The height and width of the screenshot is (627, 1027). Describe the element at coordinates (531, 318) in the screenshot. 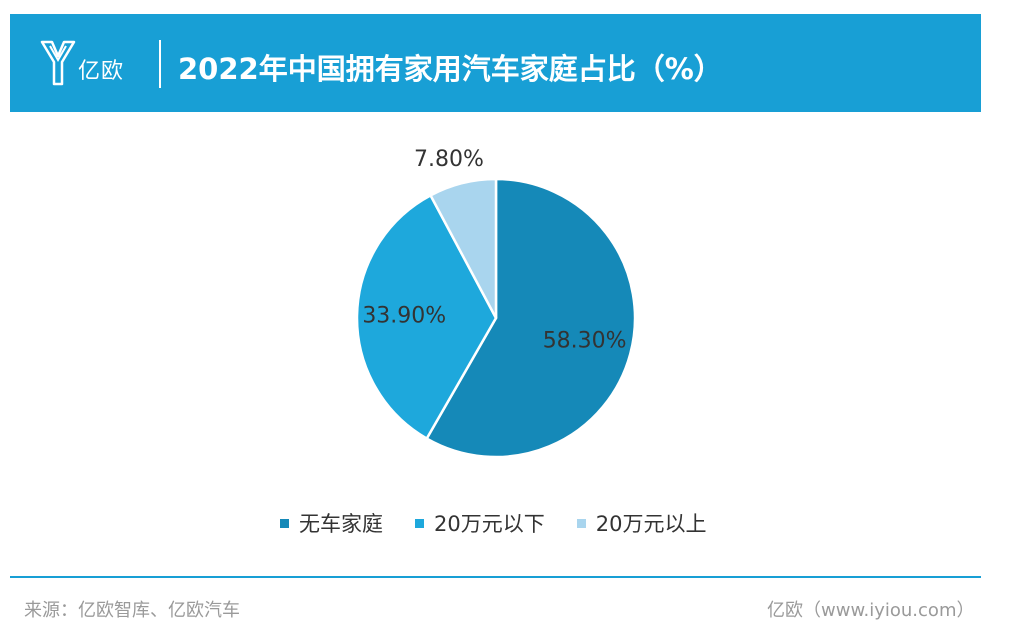

I see `slice-no-car` at that location.